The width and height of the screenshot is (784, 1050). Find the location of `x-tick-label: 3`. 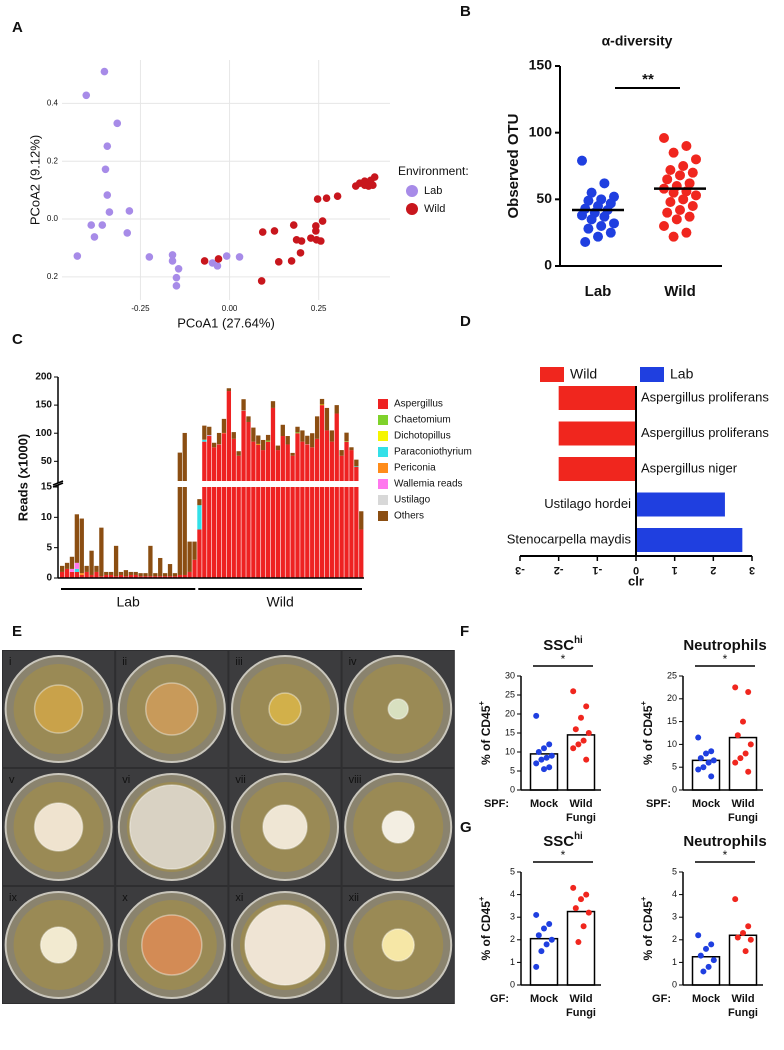

x-tick-label: 3 is located at coordinates (752, 570).